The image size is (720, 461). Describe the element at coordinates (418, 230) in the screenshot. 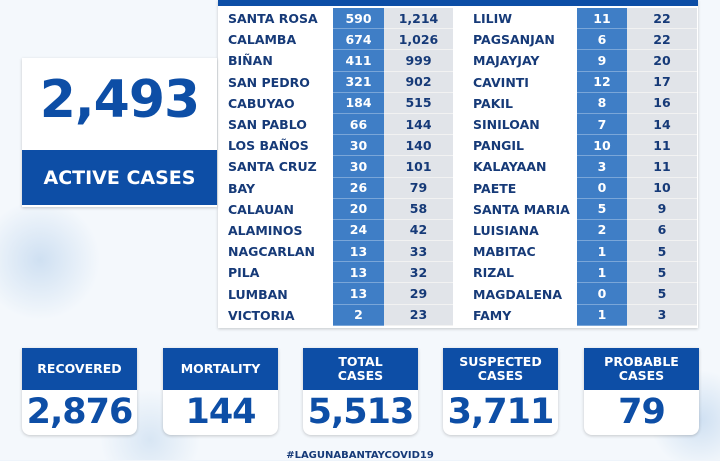

I see `total-count: 42` at that location.